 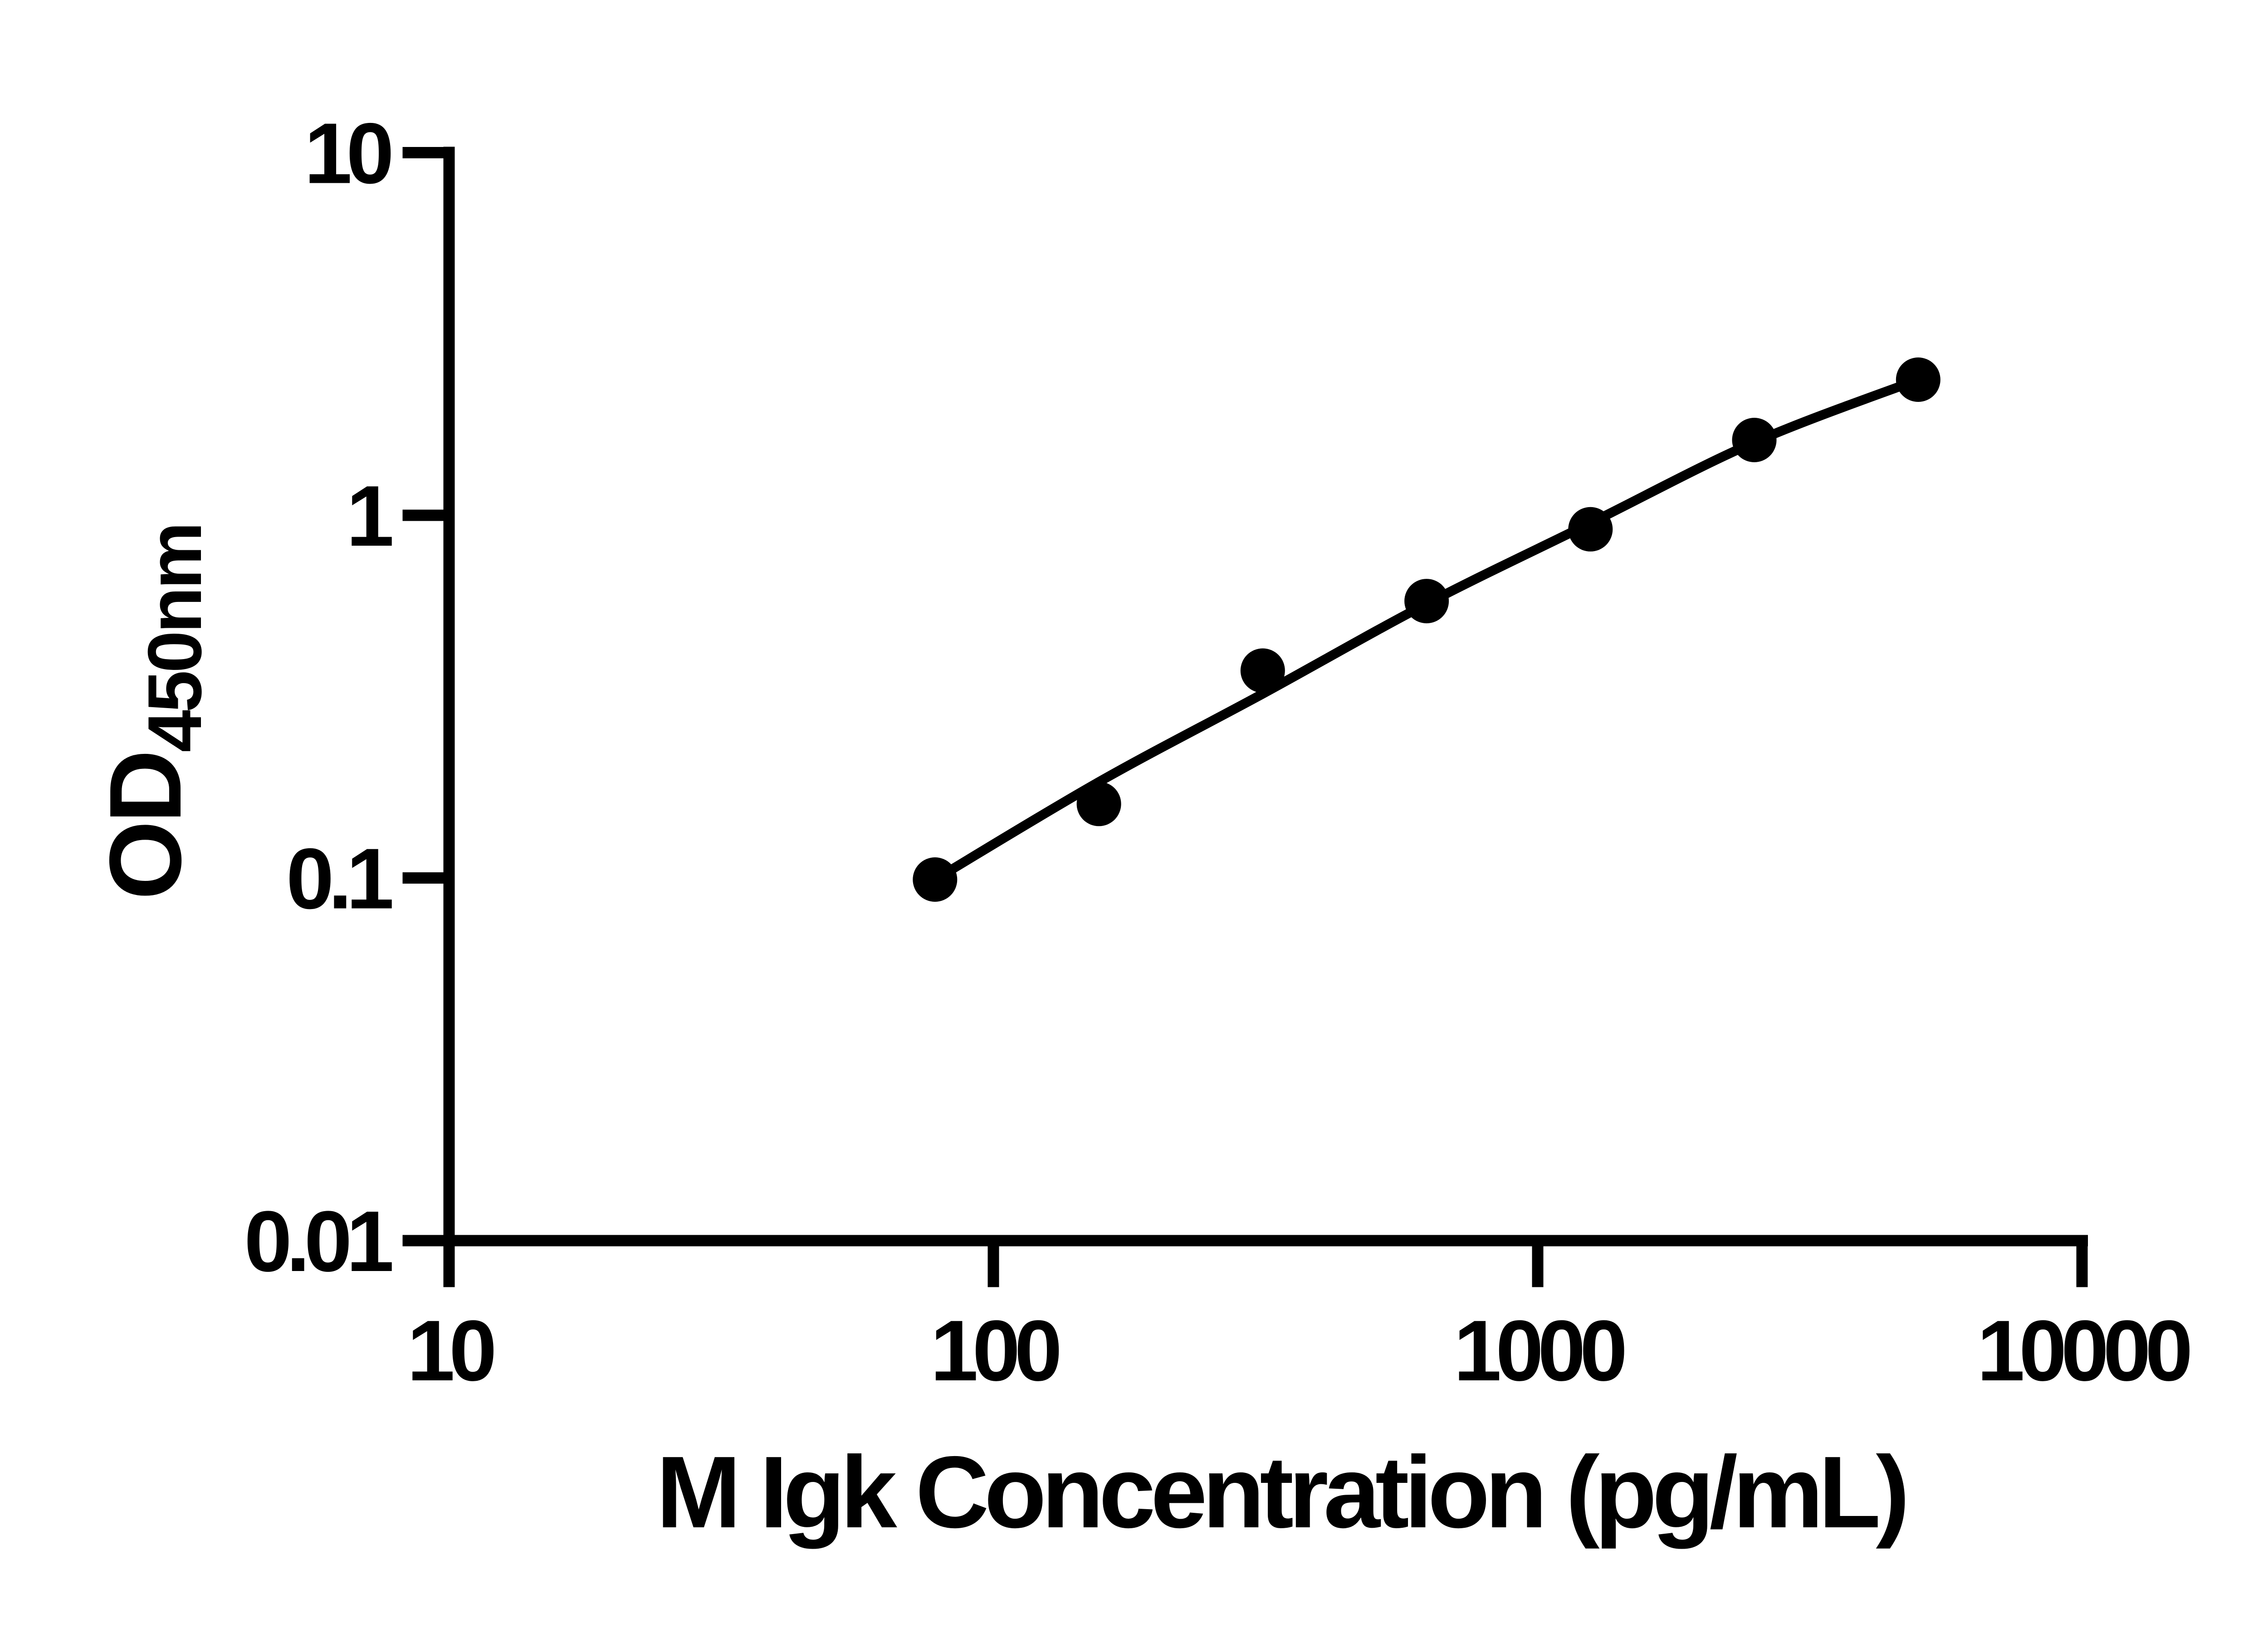 I want to click on x-tick-label: 100, so click(x=995, y=1351).